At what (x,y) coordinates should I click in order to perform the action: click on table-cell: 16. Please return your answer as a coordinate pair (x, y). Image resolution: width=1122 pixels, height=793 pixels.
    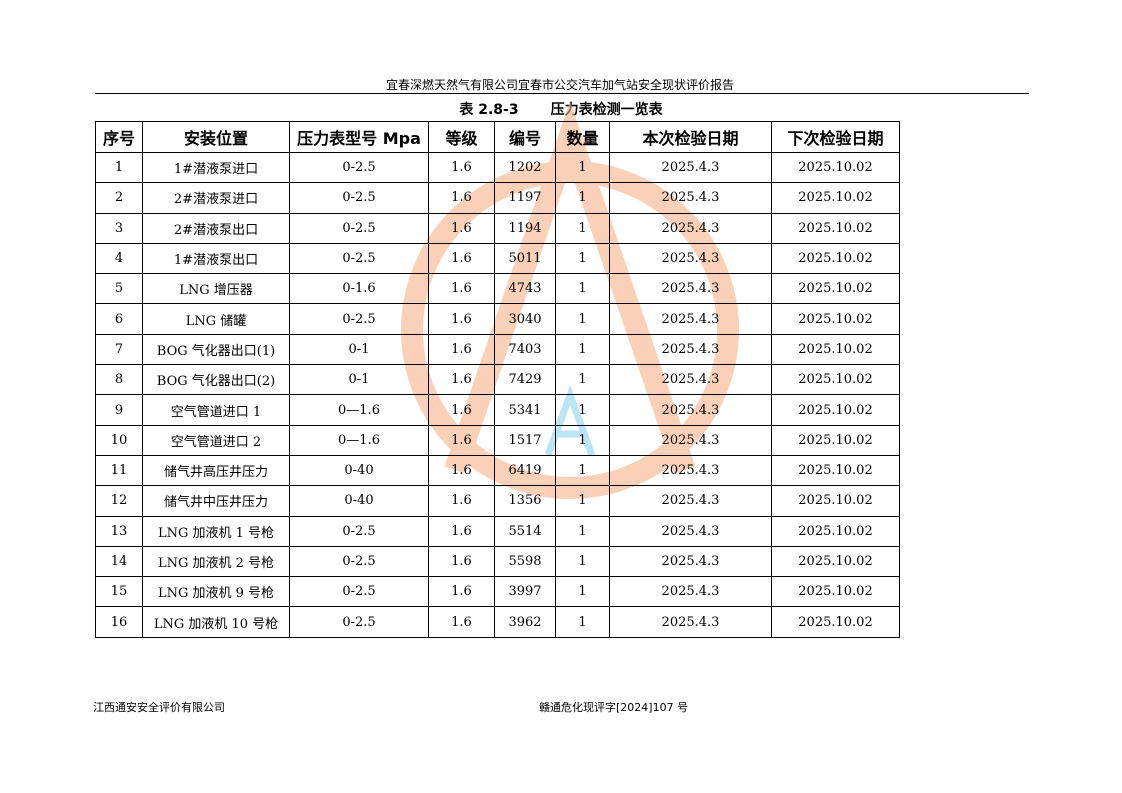
    Looking at the image, I should click on (119, 622).